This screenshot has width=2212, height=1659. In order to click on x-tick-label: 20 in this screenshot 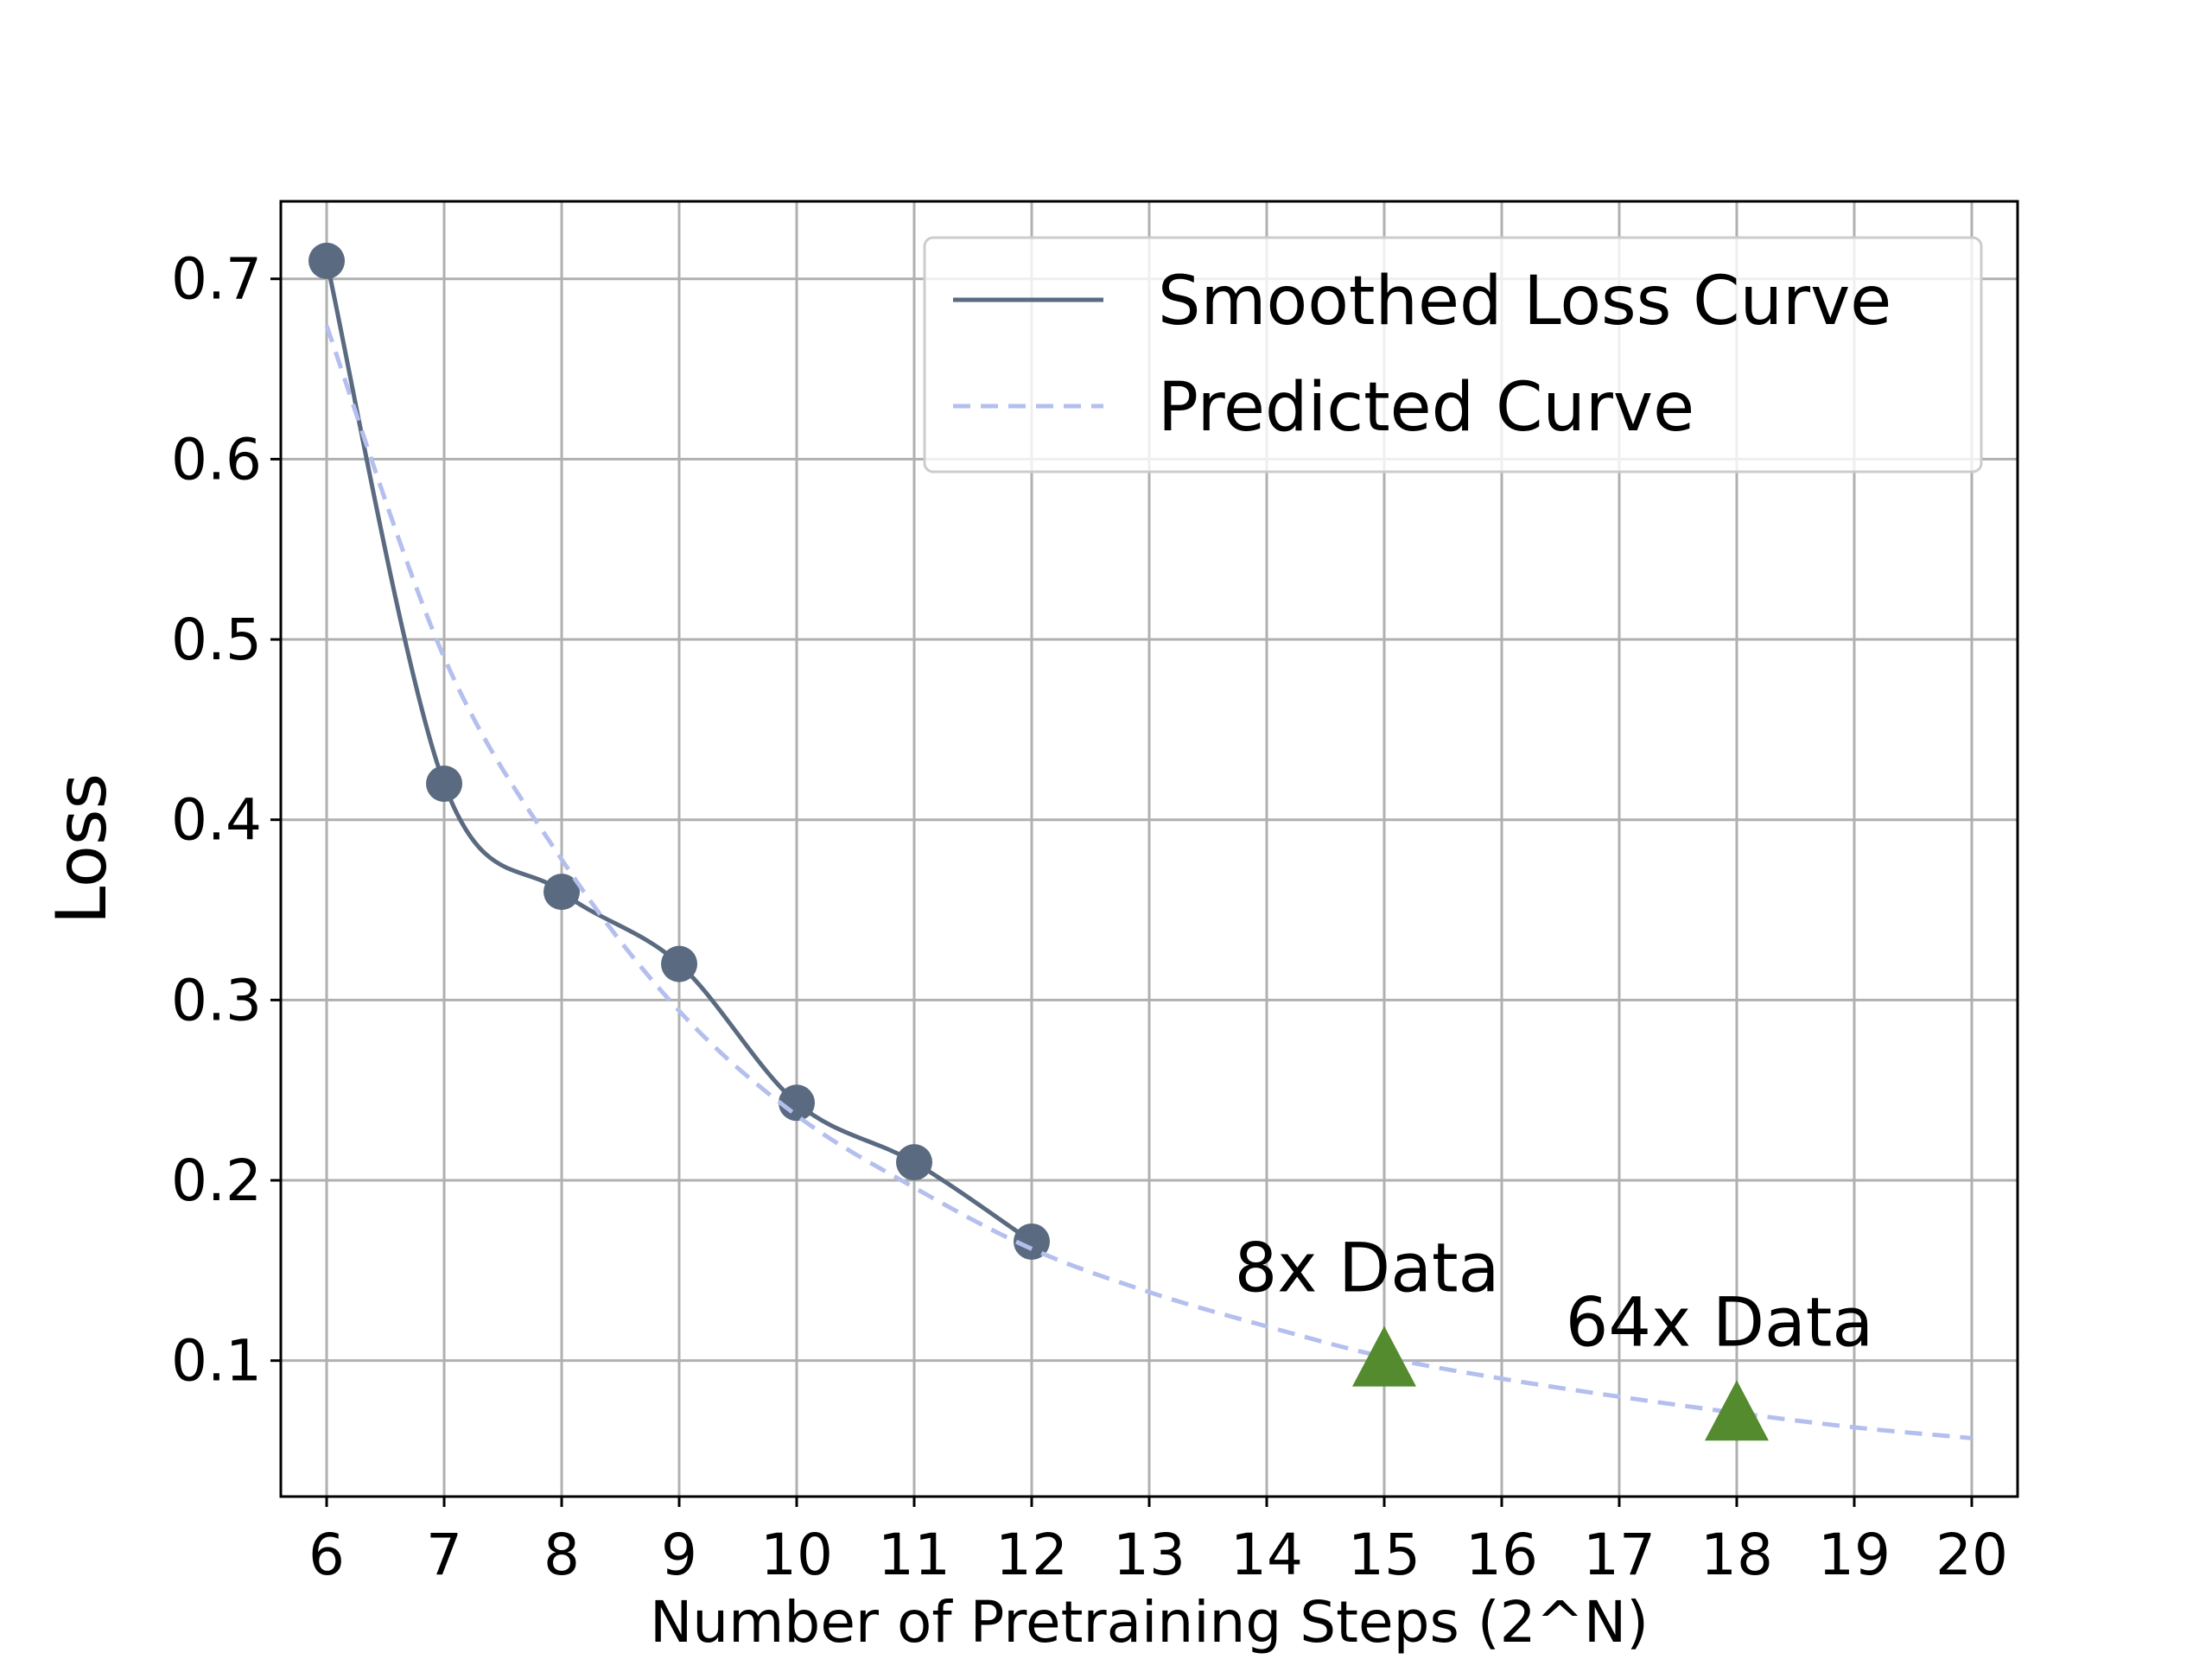, I will do `click(1972, 1555)`.